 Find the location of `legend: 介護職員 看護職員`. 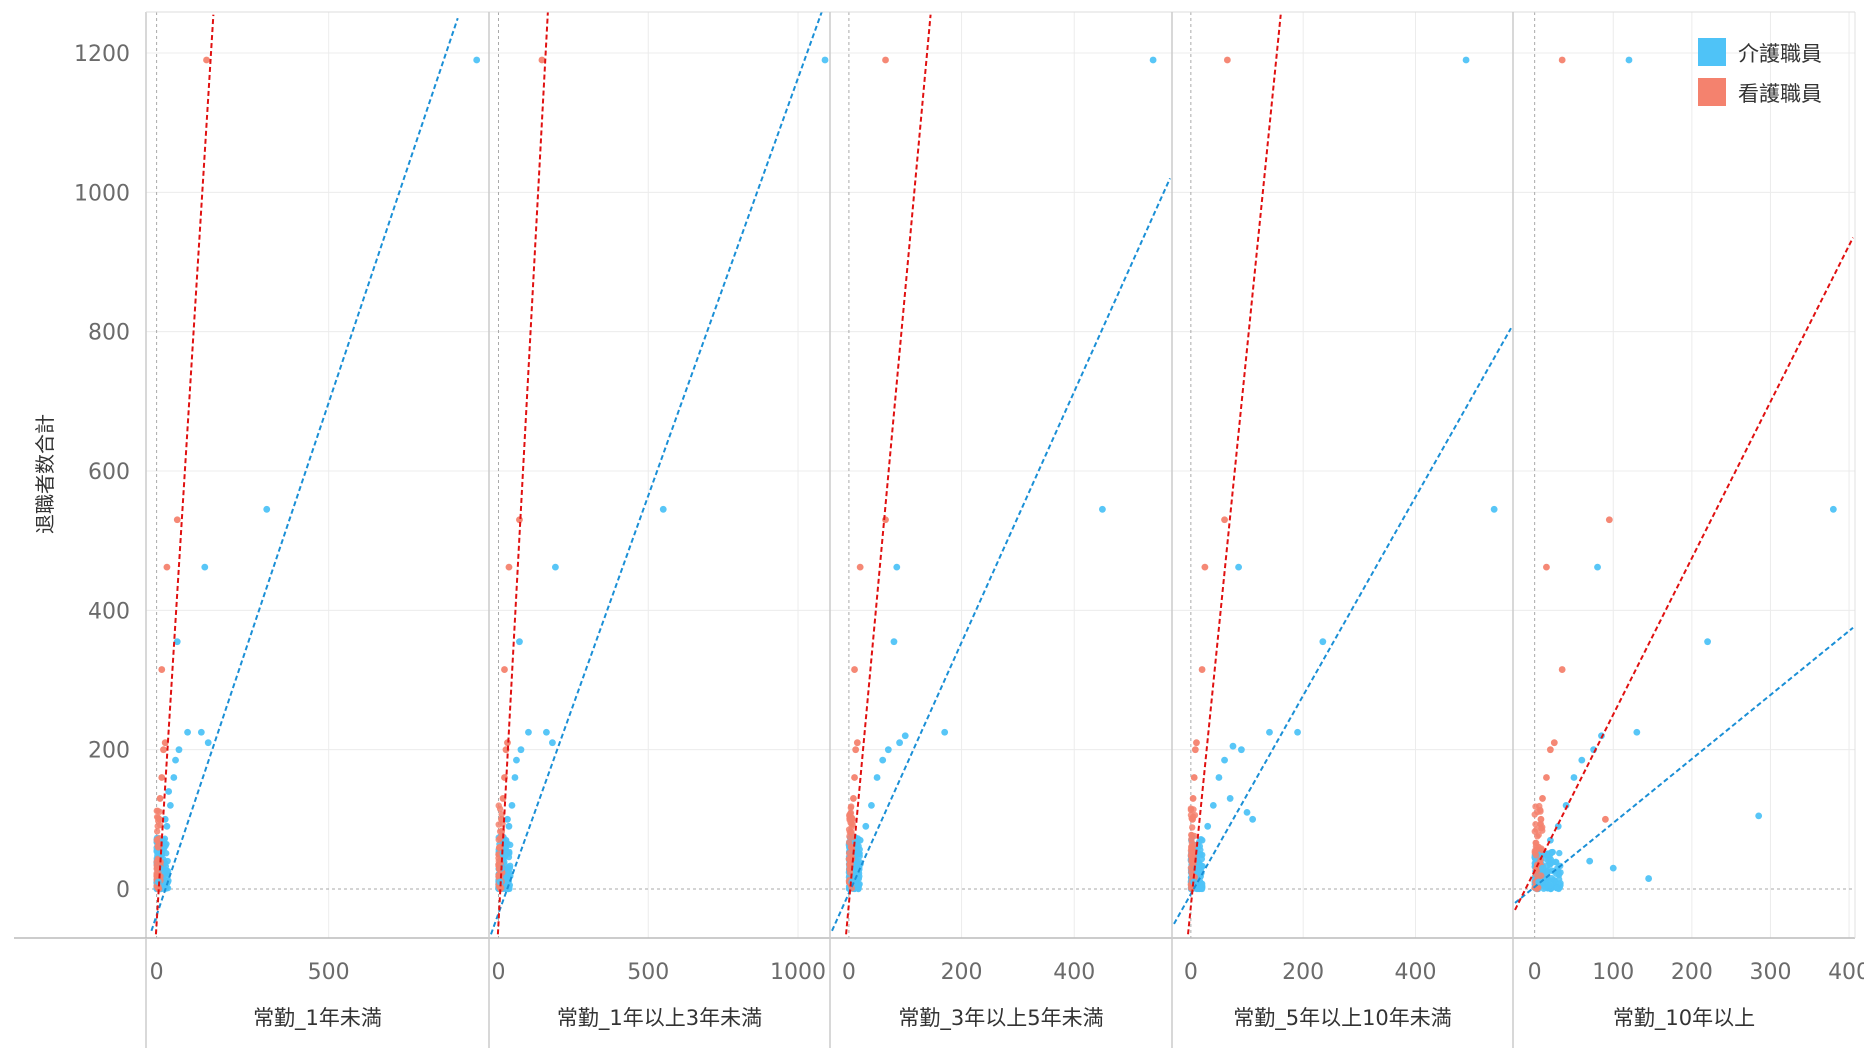

legend: 介護職員 看護職員 is located at coordinates (1760, 72).